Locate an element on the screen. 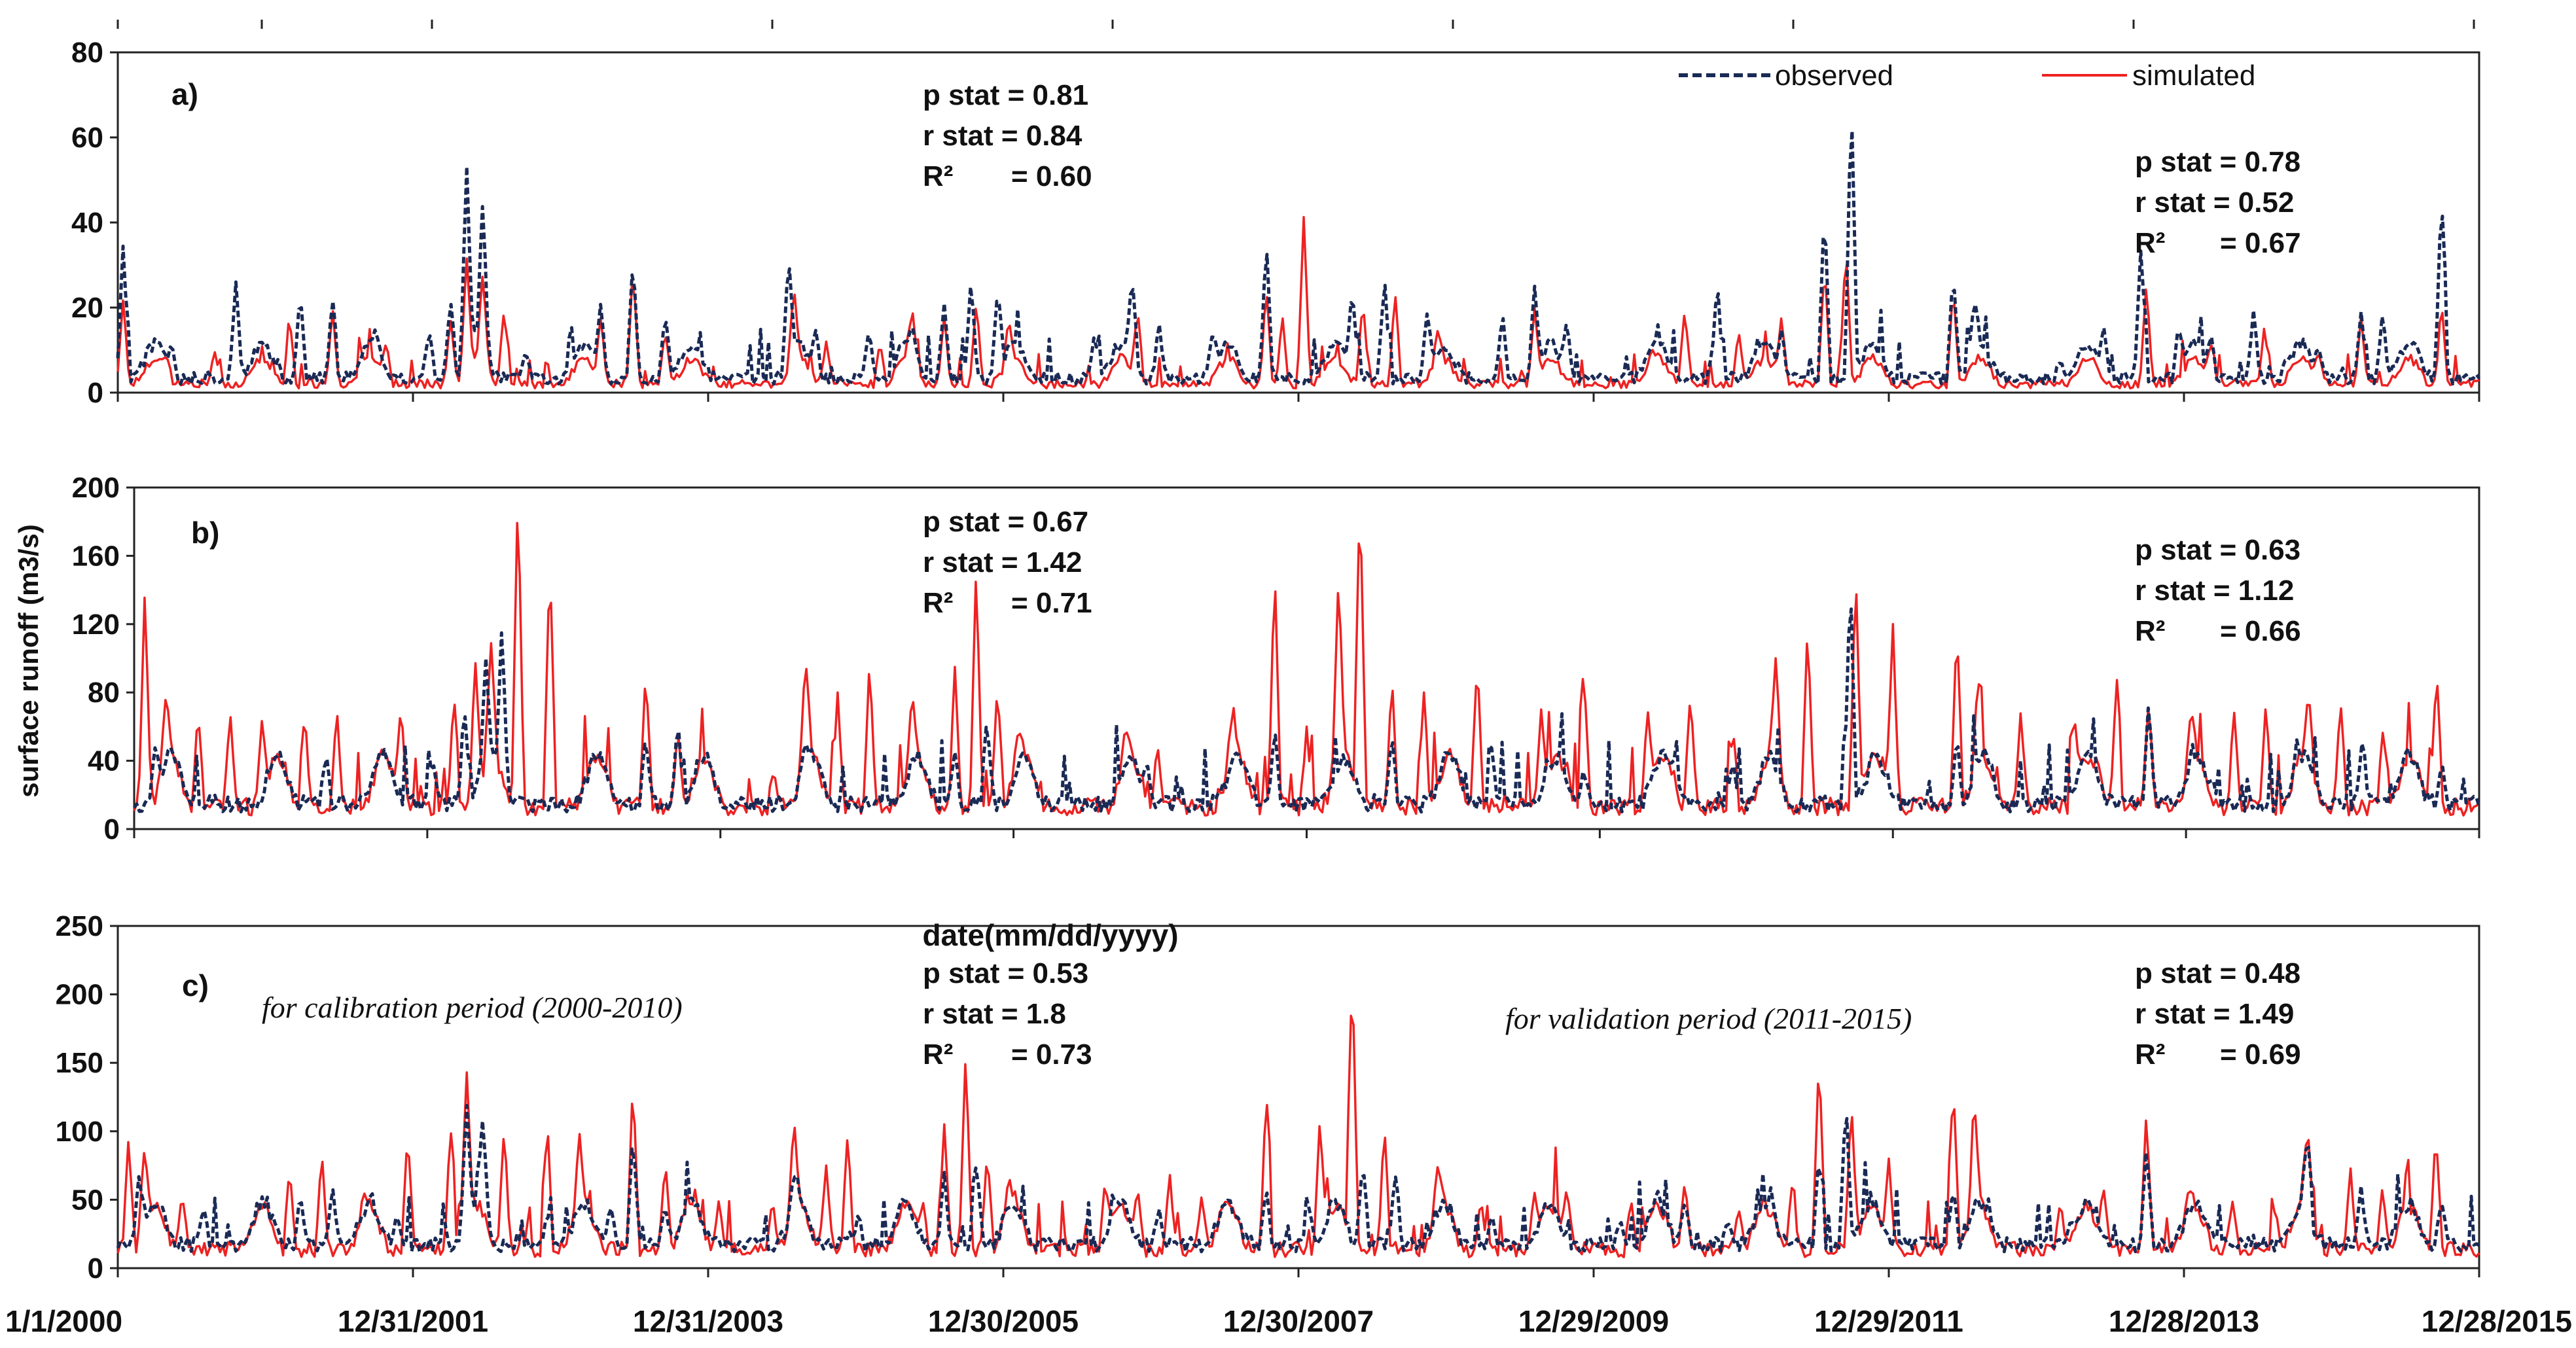 The image size is (2576, 1348). panel-a-calib-r2-label: R² is located at coordinates (938, 176).